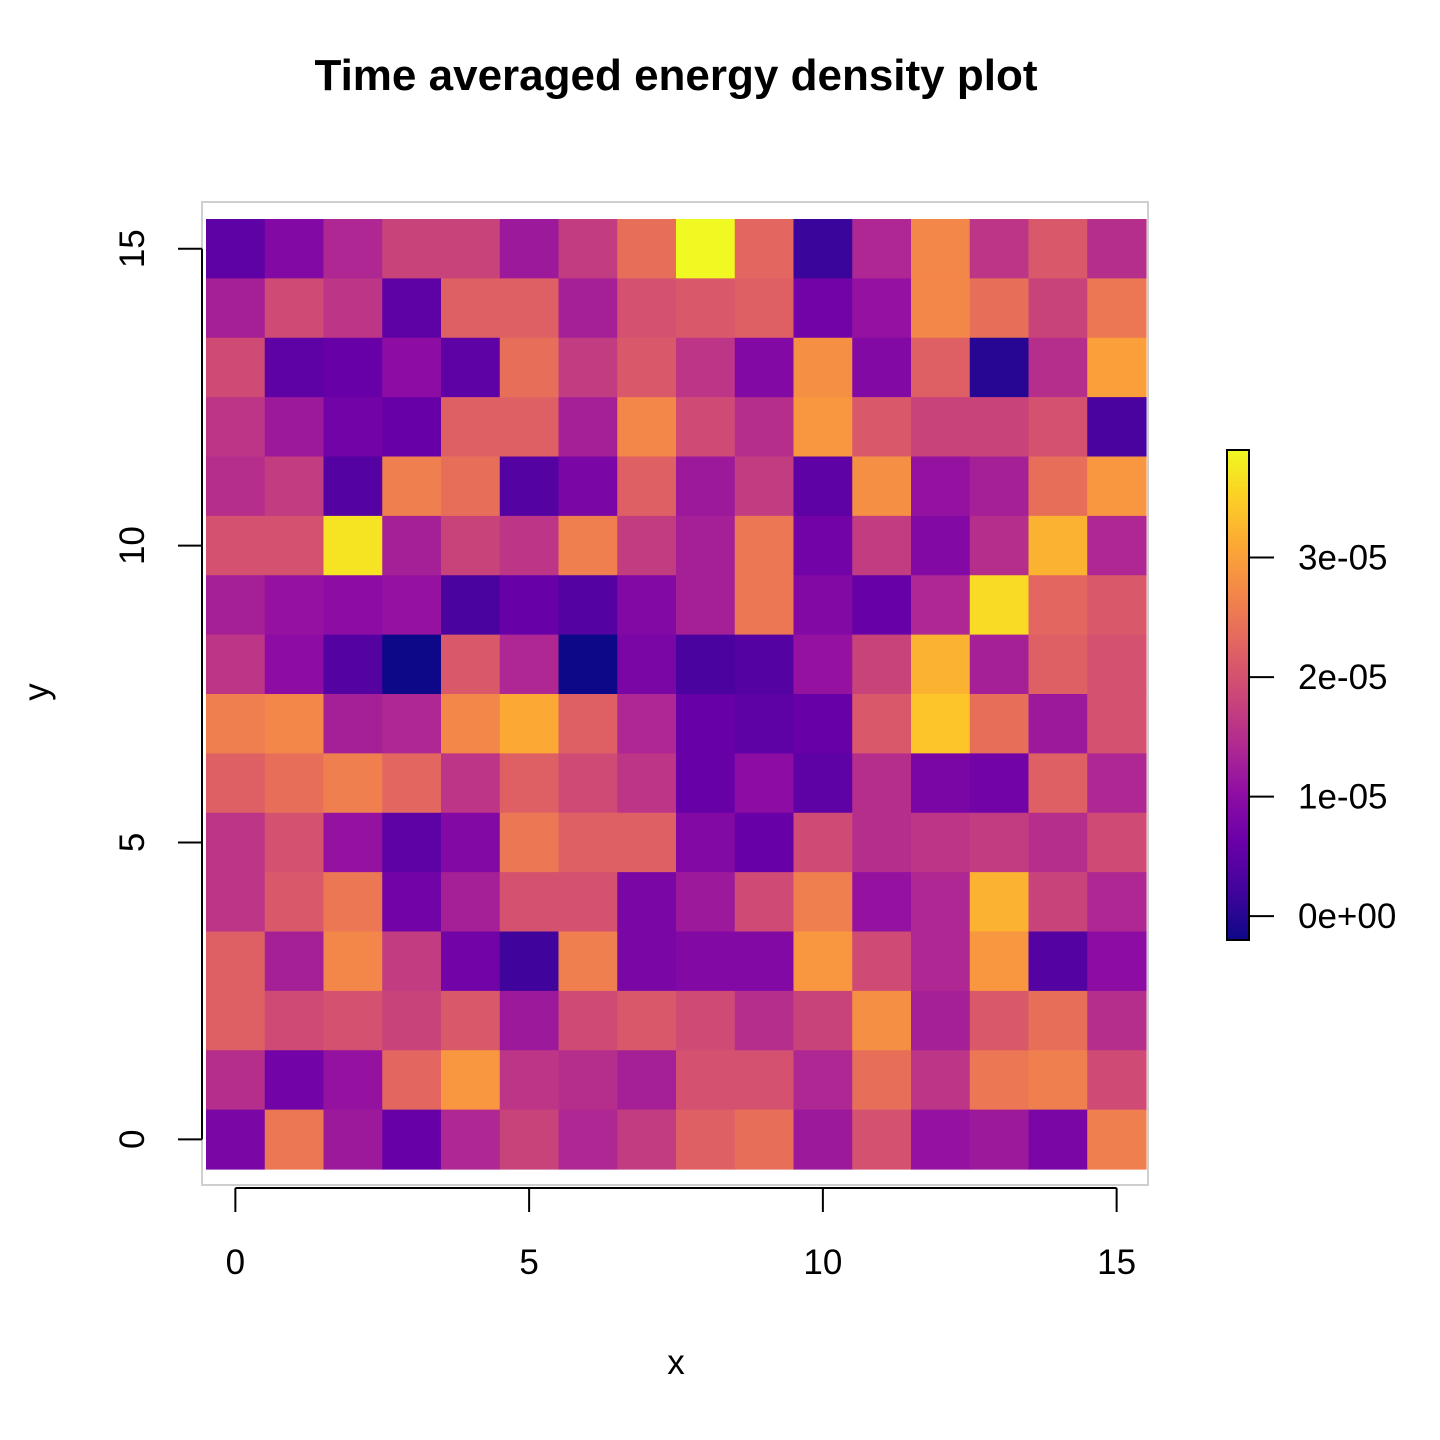  What do you see at coordinates (158, 689) in the screenshot?
I see `y-axis: 0 5 10 15` at bounding box center [158, 689].